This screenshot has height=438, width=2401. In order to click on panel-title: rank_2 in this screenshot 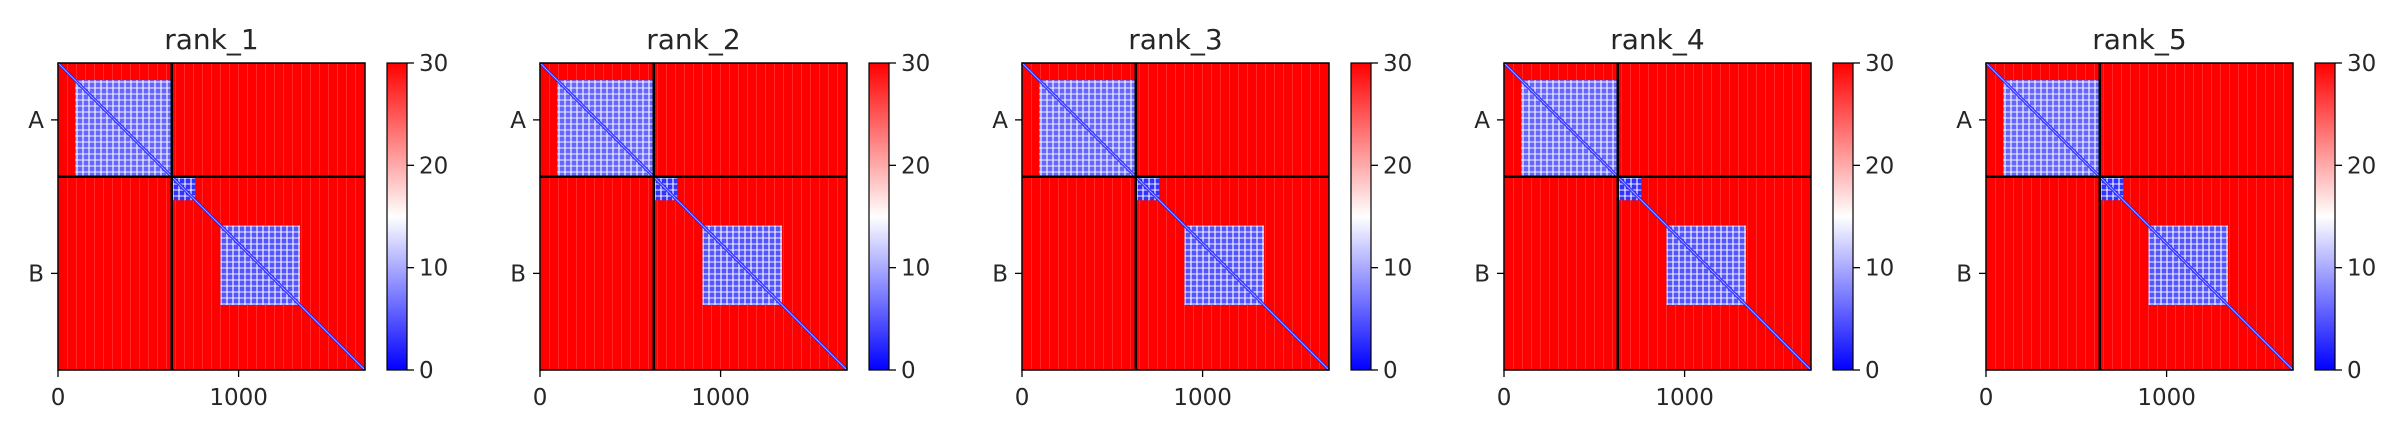, I will do `click(693, 39)`.